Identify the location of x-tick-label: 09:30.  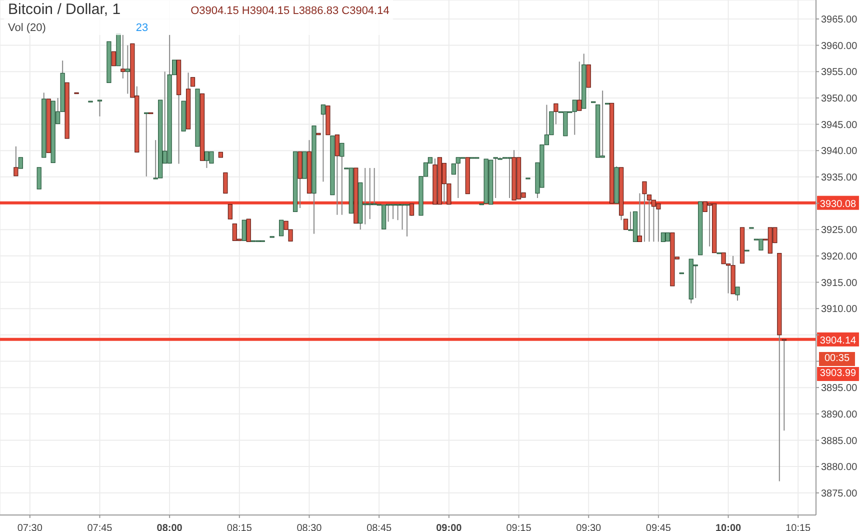
(589, 527).